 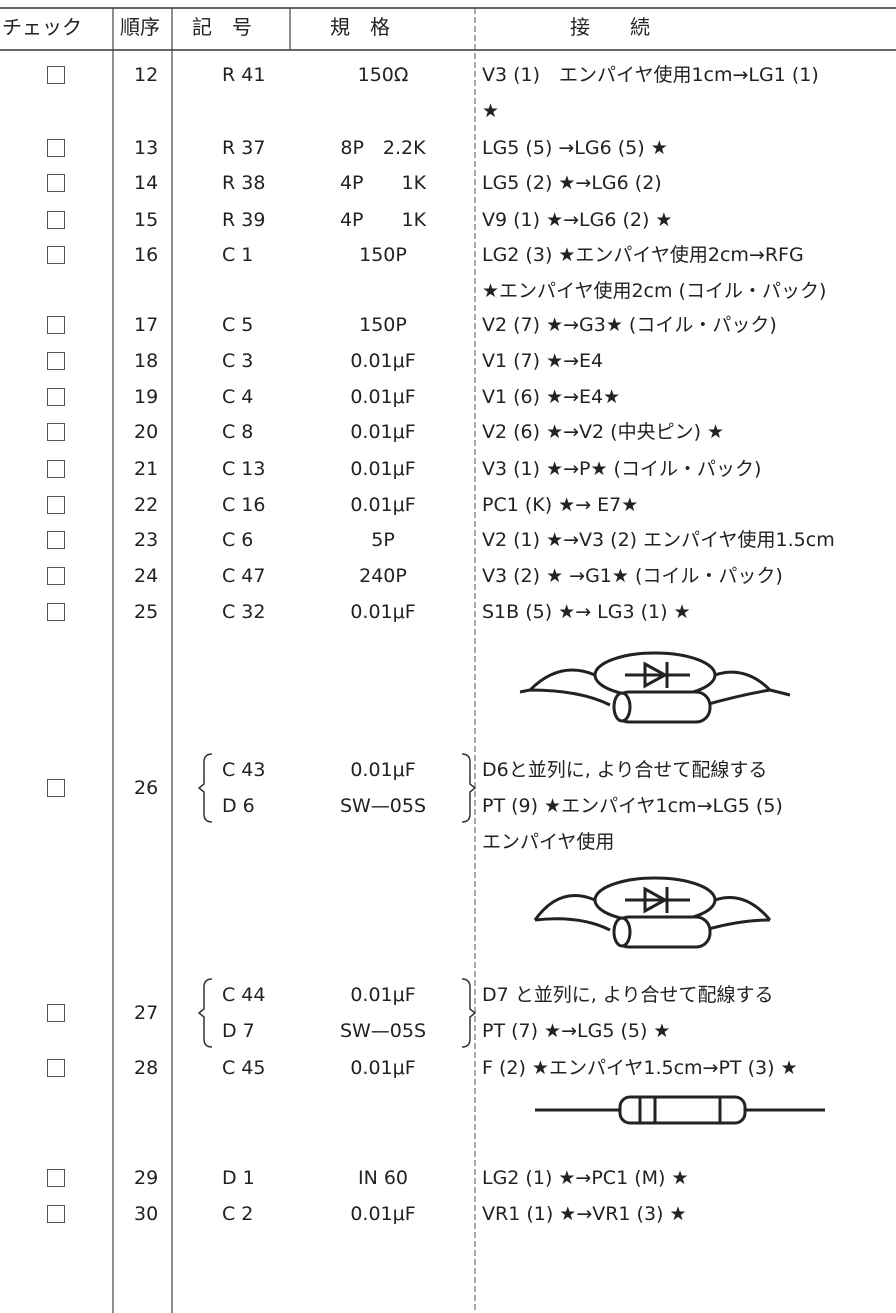 I want to click on header-order: 順序, so click(x=140, y=27).